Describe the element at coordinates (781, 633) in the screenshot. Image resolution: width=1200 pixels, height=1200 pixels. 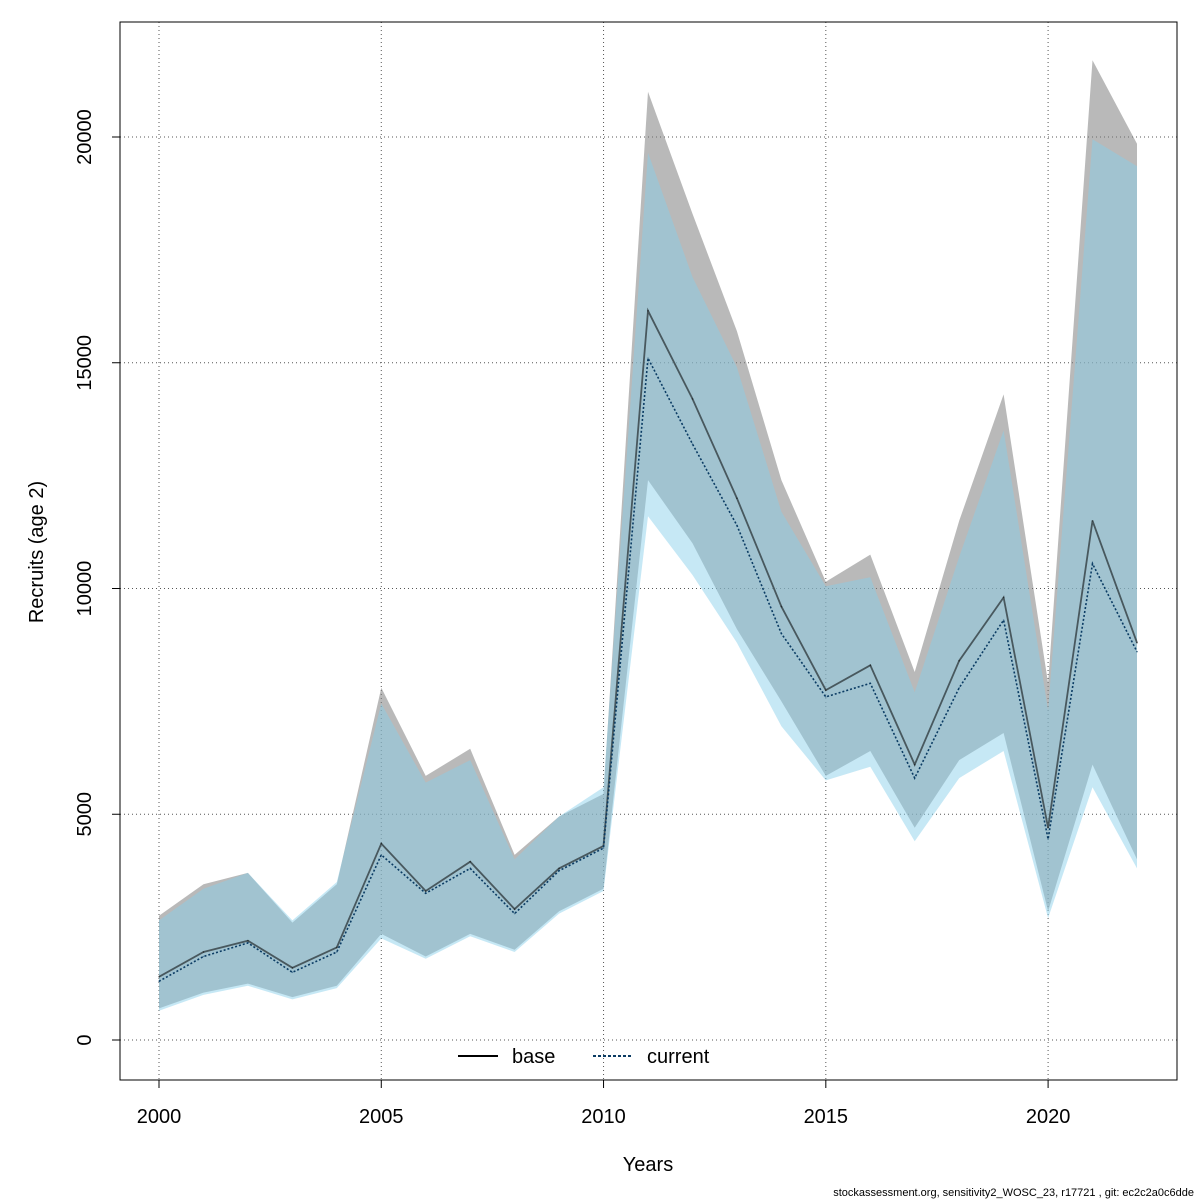
I see `point-current-2014` at that location.